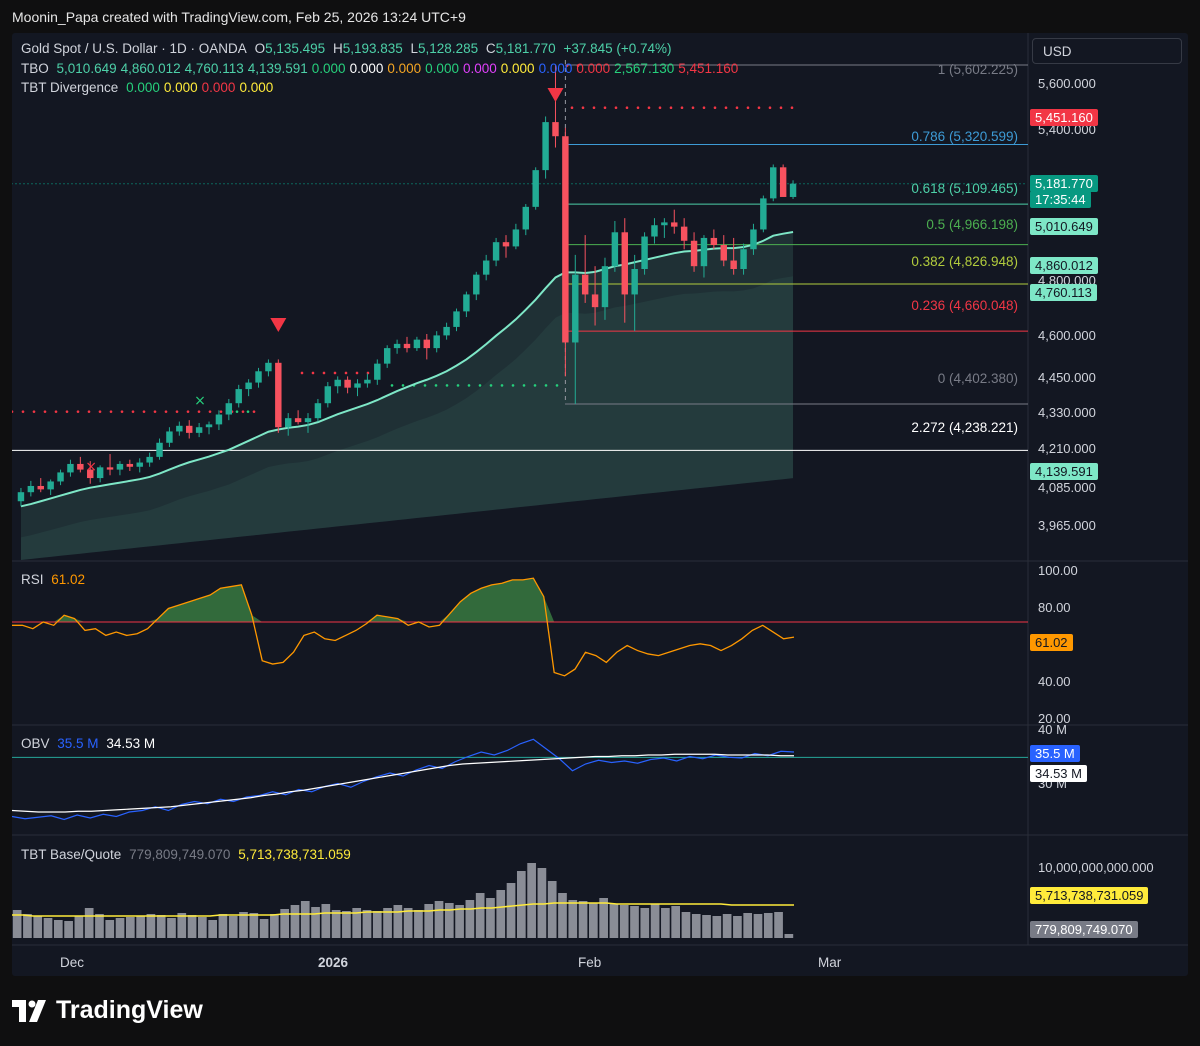 The width and height of the screenshot is (1200, 1046). Describe the element at coordinates (149, 87) in the screenshot. I see `legend-divergence: TBT Divergence 0.000 0.000 0.000 0.000` at that location.